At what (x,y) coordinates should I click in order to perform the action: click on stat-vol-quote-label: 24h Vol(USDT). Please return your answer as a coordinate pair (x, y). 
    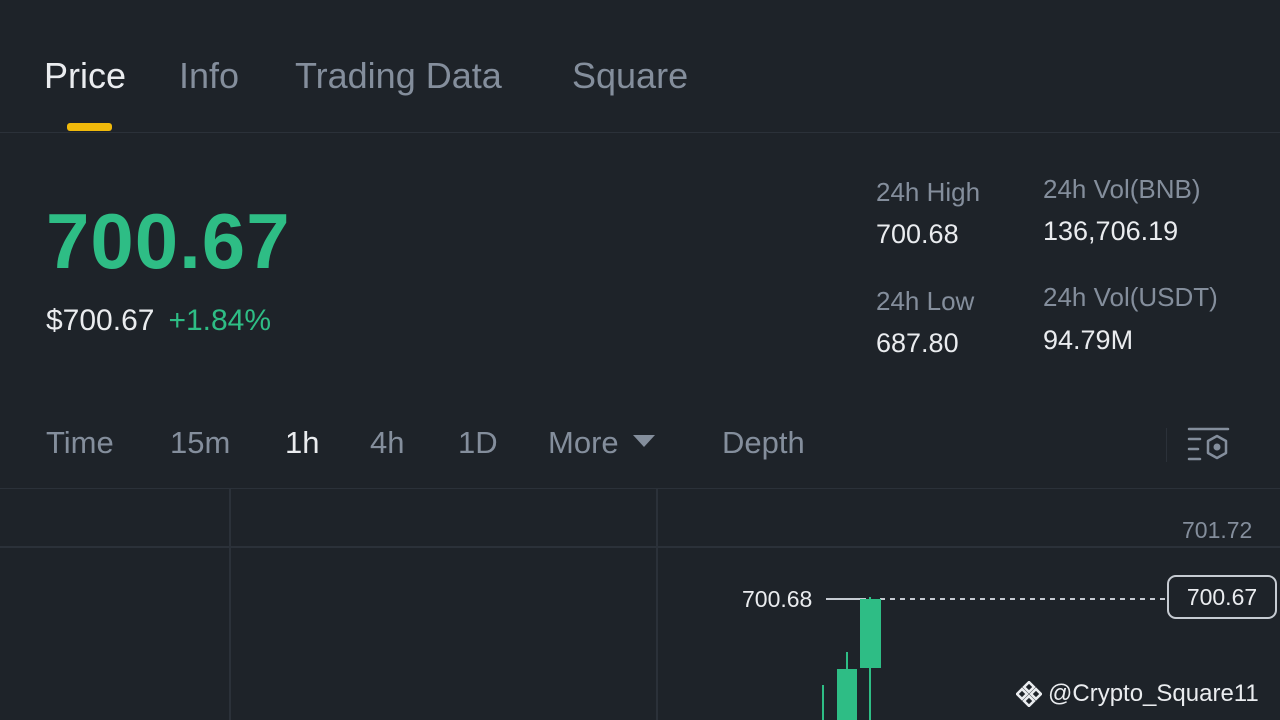
    Looking at the image, I should click on (1130, 297).